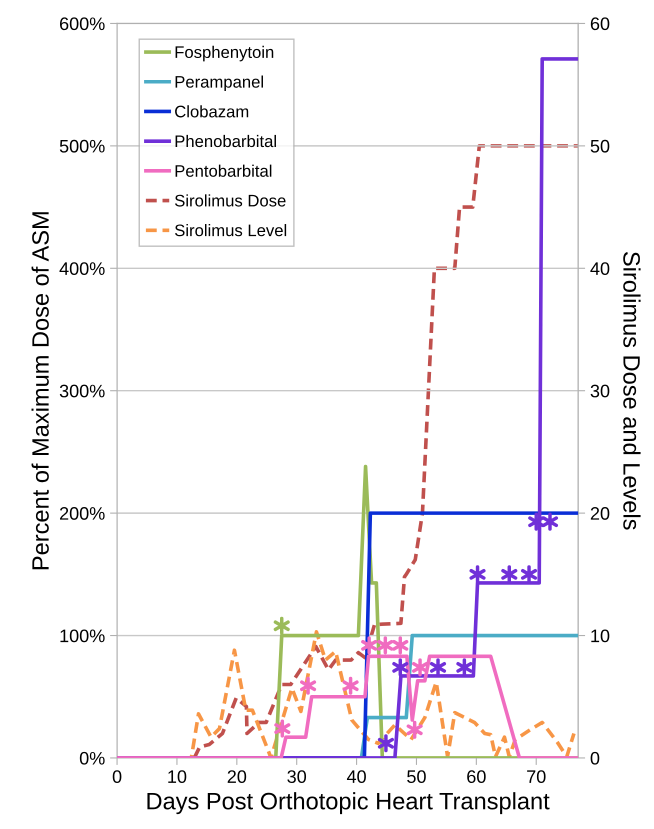 This screenshot has width=654, height=829. What do you see at coordinates (92, 758) in the screenshot?
I see `y-tick-label: 0%` at bounding box center [92, 758].